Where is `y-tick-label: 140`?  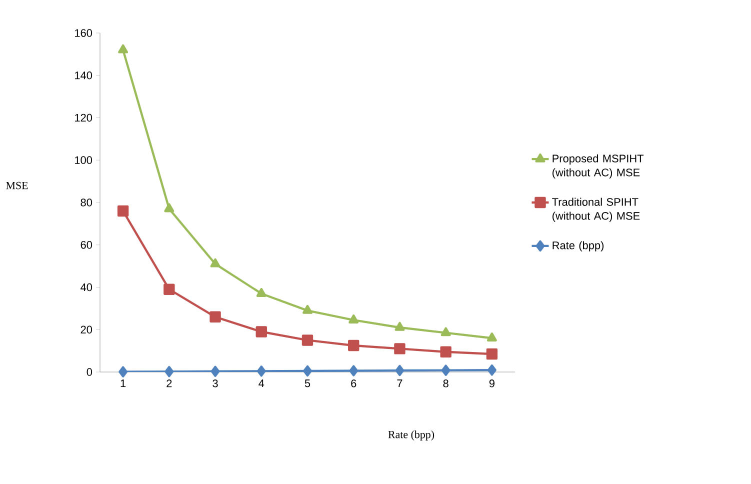 y-tick-label: 140 is located at coordinates (83, 76).